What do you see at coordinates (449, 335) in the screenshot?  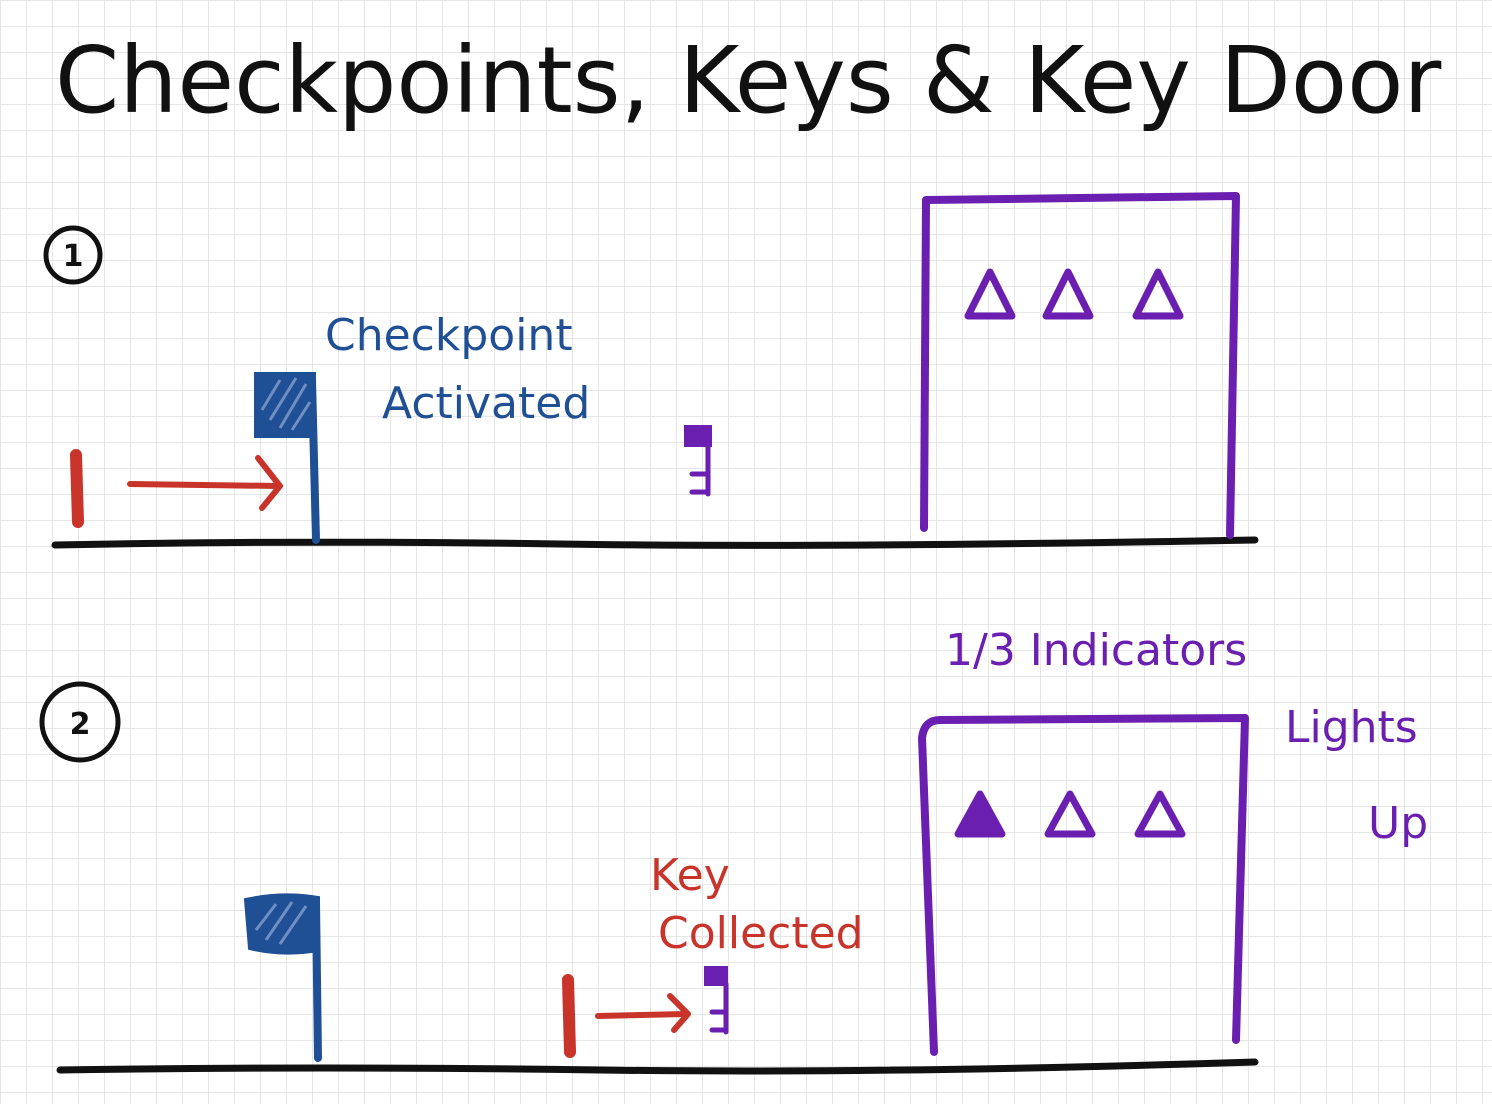 I see `checkpoint-label-line-1: Checkpoint` at bounding box center [449, 335].